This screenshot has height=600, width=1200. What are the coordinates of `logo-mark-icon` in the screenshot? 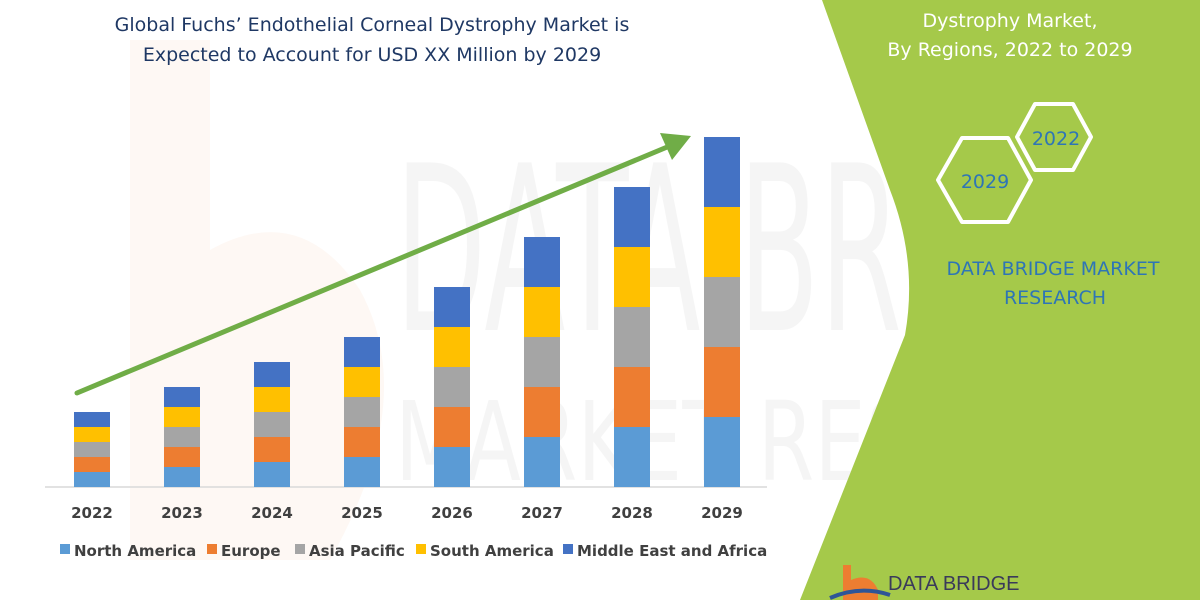 It's located at (847, 582).